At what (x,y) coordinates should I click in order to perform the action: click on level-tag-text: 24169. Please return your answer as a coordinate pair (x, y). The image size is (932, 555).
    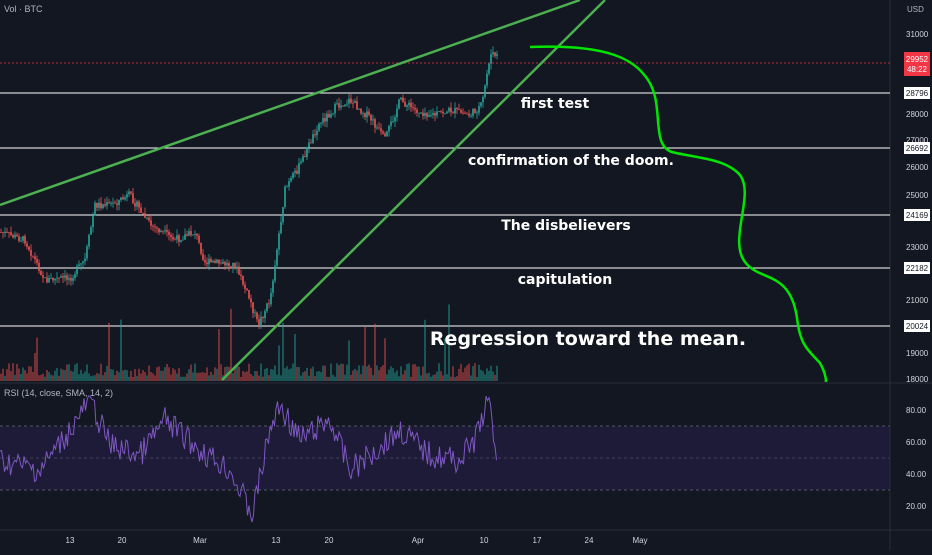
    Looking at the image, I should click on (917, 215).